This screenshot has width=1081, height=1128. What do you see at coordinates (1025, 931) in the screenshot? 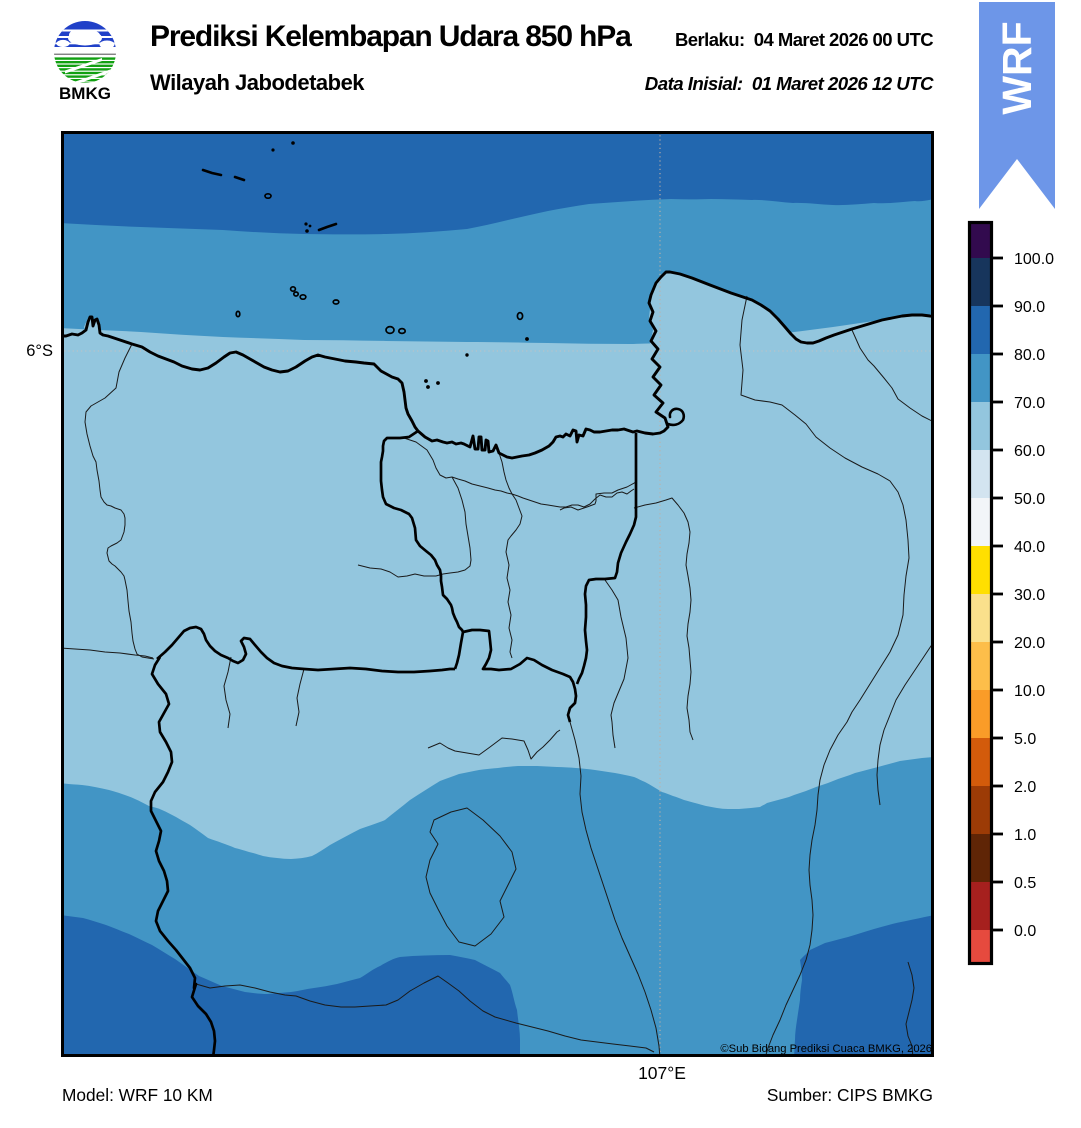
I see `svg-text: 0.0` at bounding box center [1025, 931].